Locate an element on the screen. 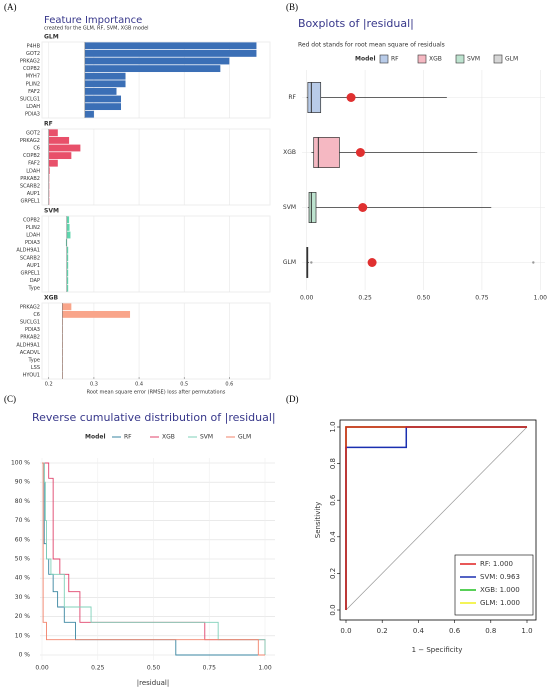 This screenshot has height=692, width=550. bar-label: AUP1 is located at coordinates (33, 266).